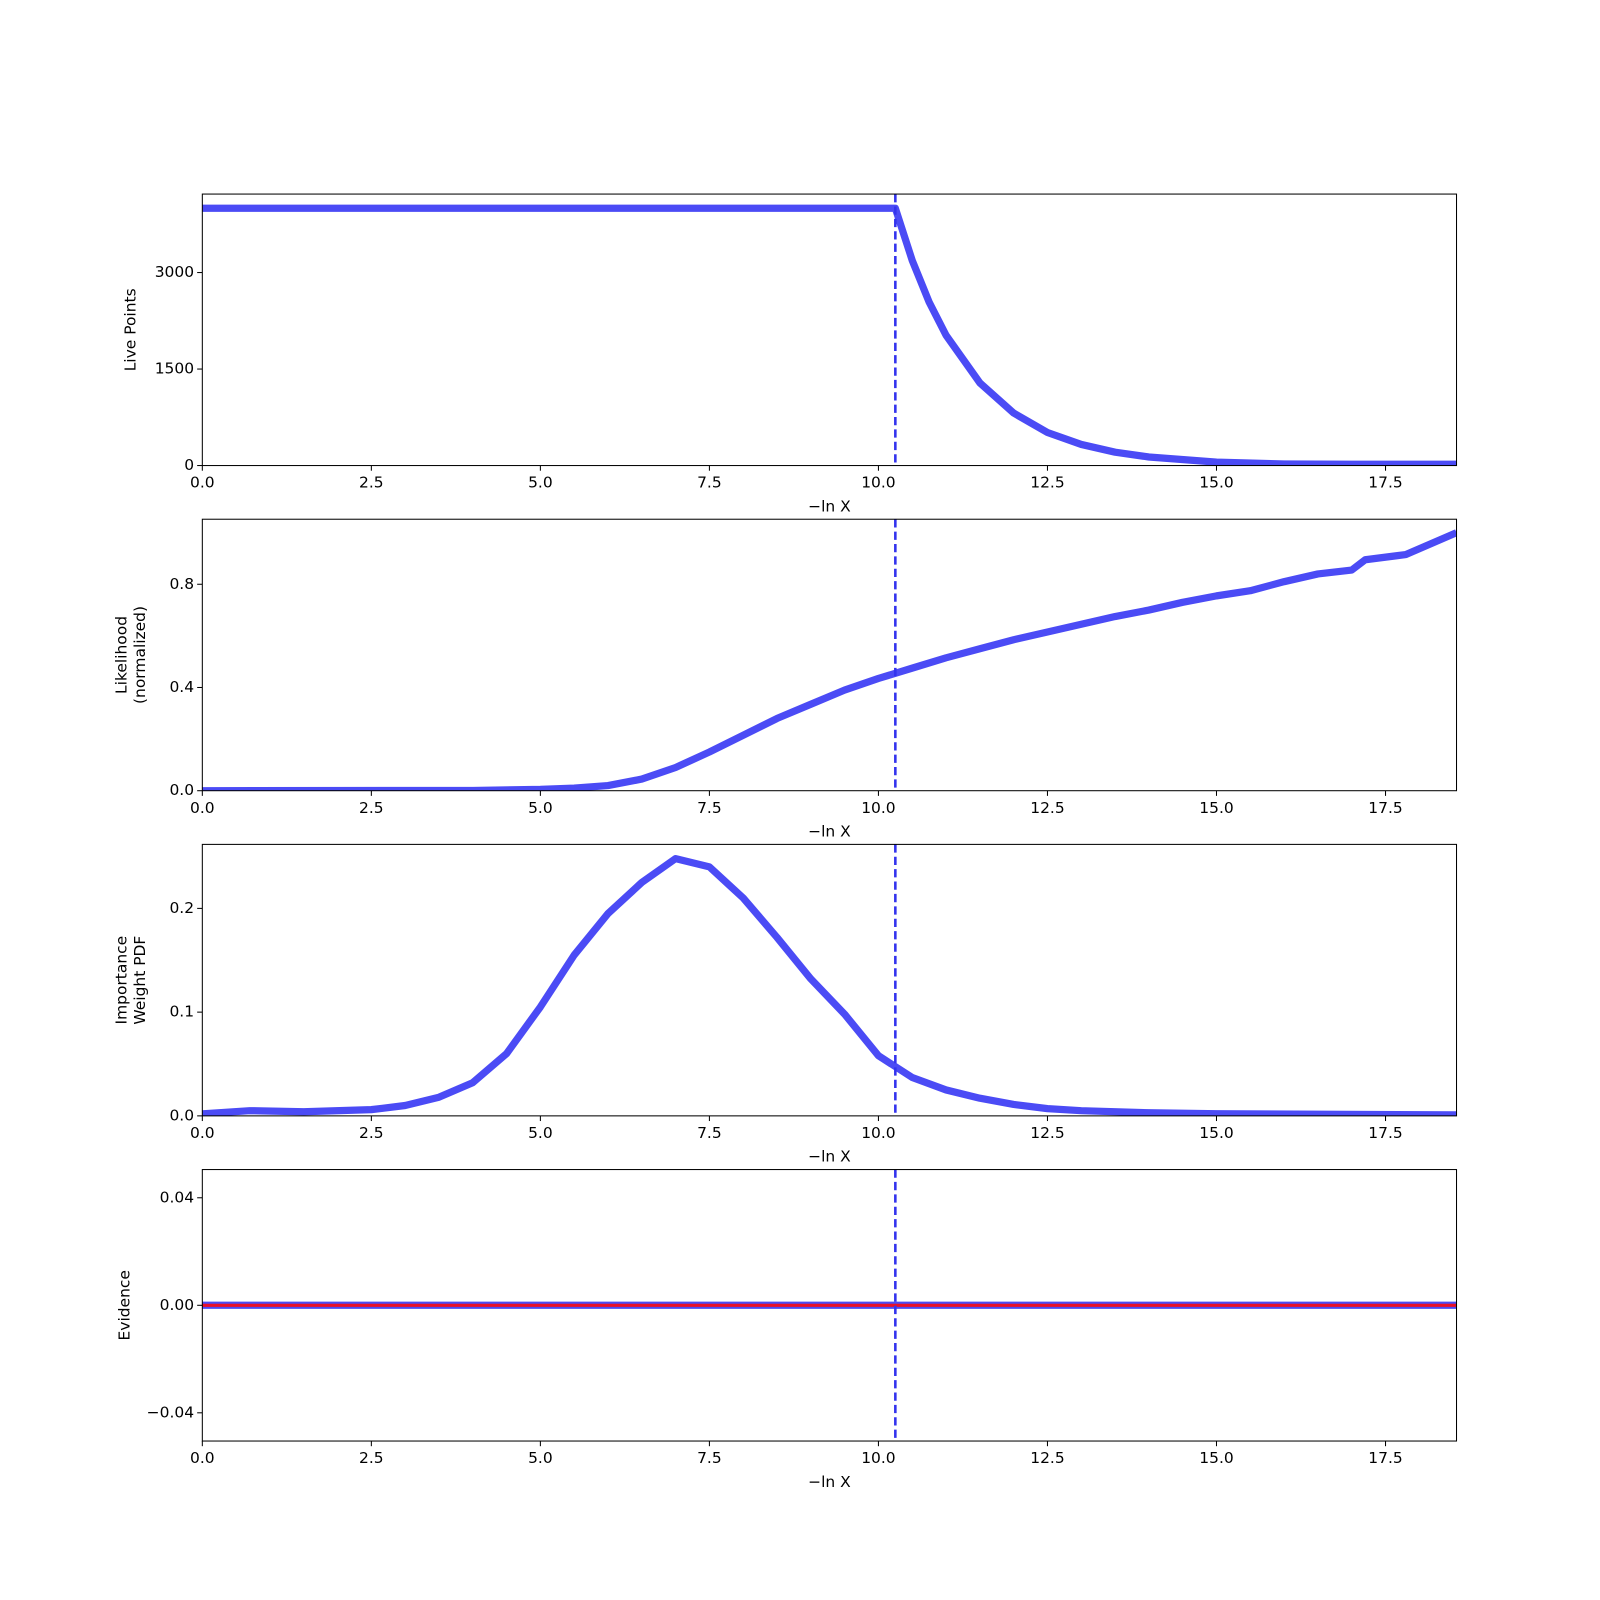  Describe the element at coordinates (121, 980) in the screenshot. I see `y-axis-label: Importance` at that location.